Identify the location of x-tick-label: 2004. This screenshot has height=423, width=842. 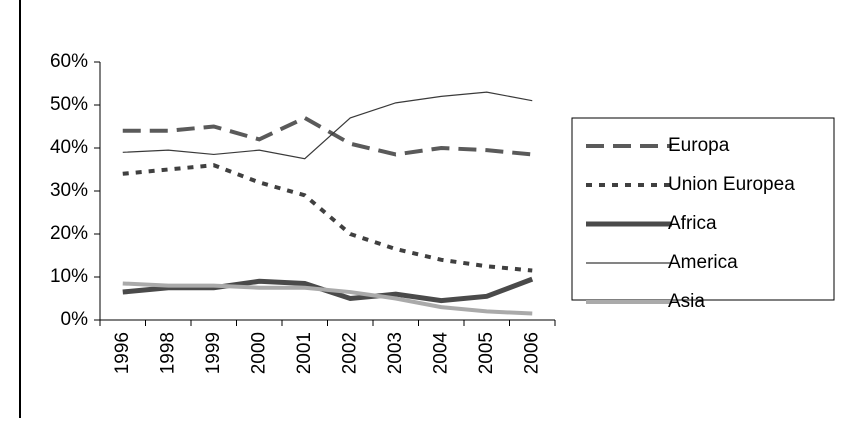
(440, 353).